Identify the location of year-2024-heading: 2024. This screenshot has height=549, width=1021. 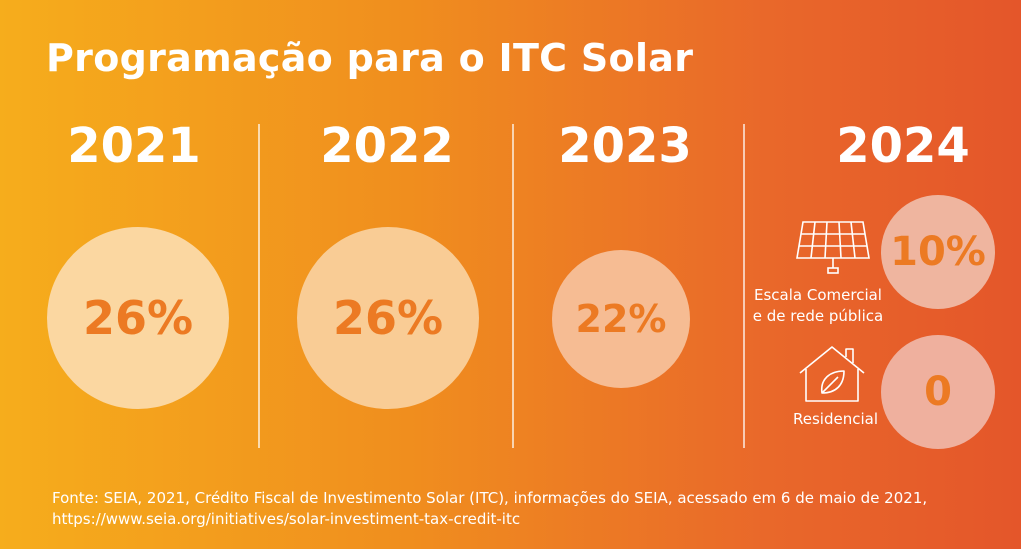
(903, 146).